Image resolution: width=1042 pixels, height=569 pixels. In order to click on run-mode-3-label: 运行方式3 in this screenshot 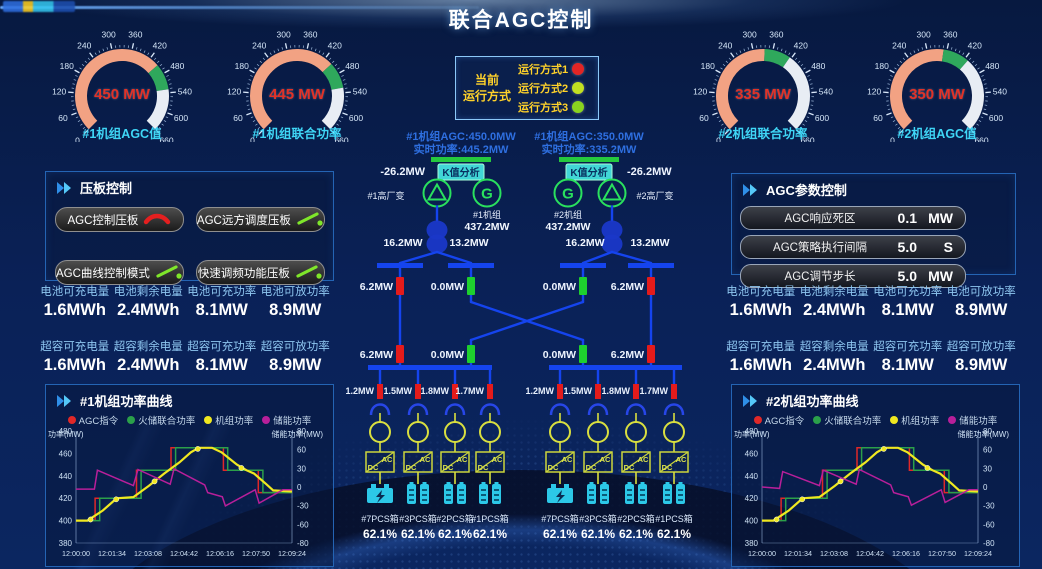, I will do `click(543, 108)`.